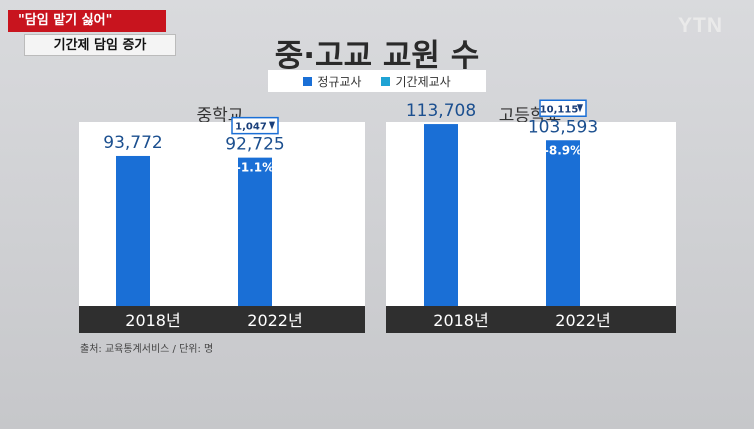 The height and width of the screenshot is (429, 754). I want to click on change-pct-label-1: -8.9%, so click(563, 150).